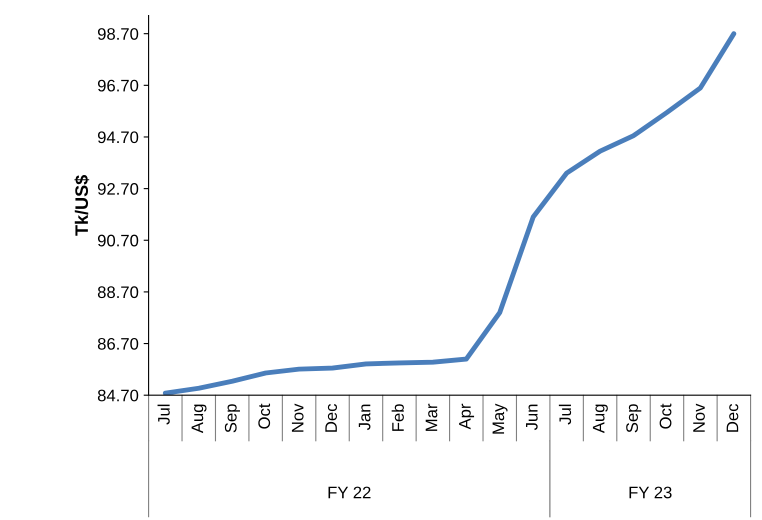 Image resolution: width=762 pixels, height=520 pixels. Describe the element at coordinates (364, 417) in the screenshot. I see `x-tick-label: Jan` at that location.